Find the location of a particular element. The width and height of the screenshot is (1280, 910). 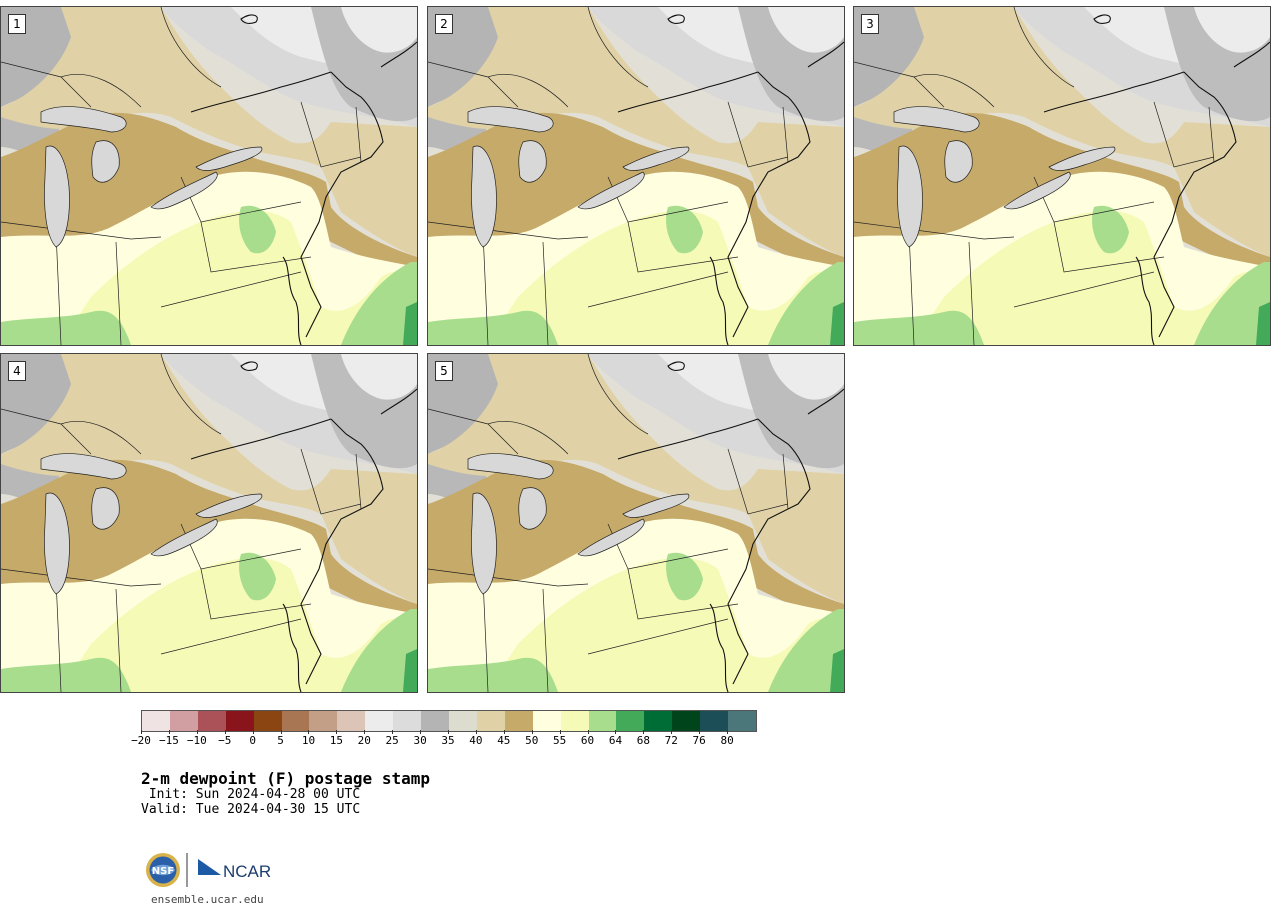

colorbar-tick: 40 is located at coordinates (476, 738).